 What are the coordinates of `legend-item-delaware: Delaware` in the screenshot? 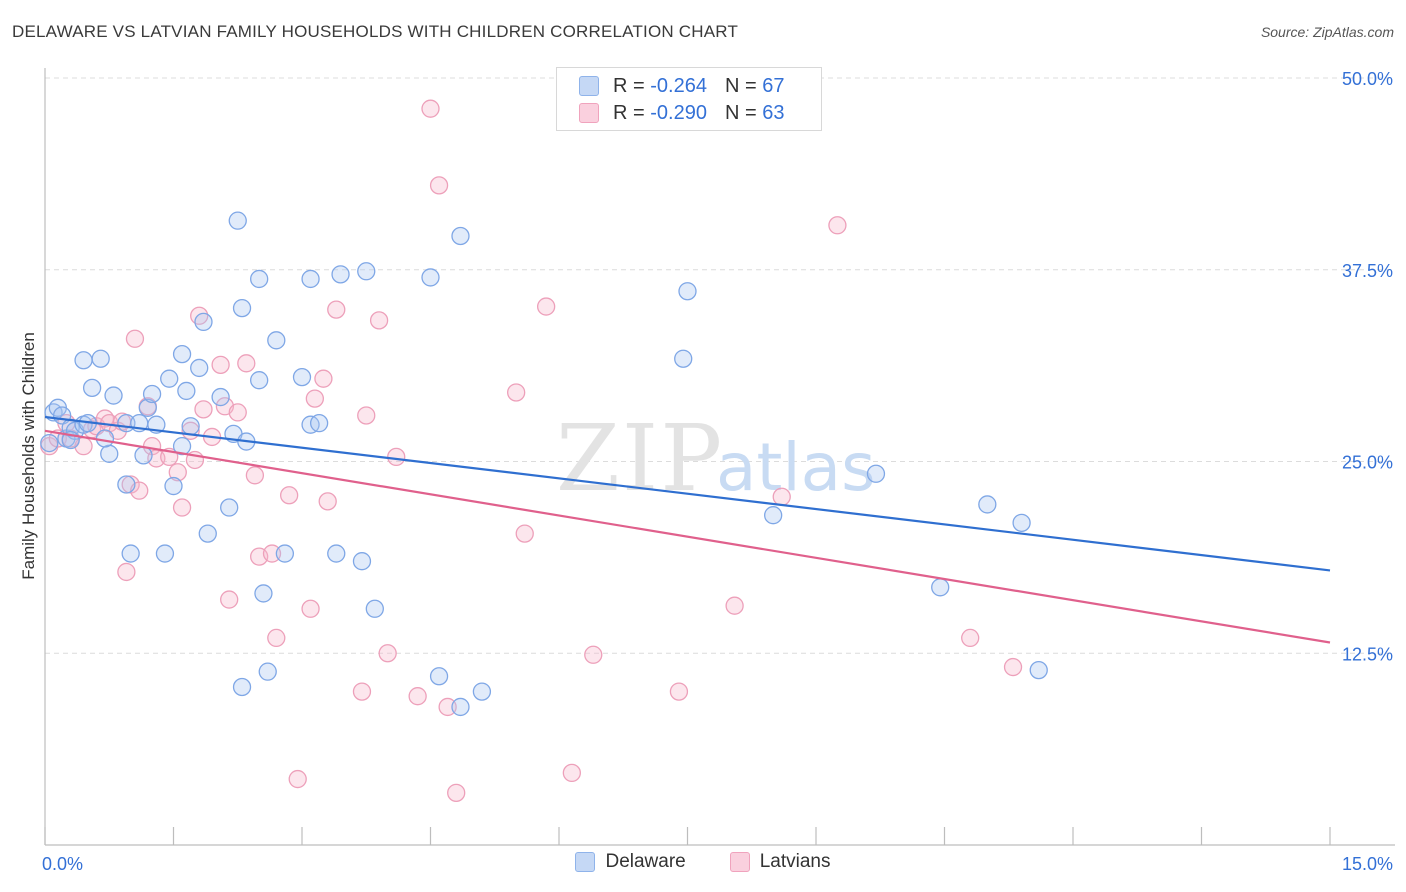 It's located at (630, 862).